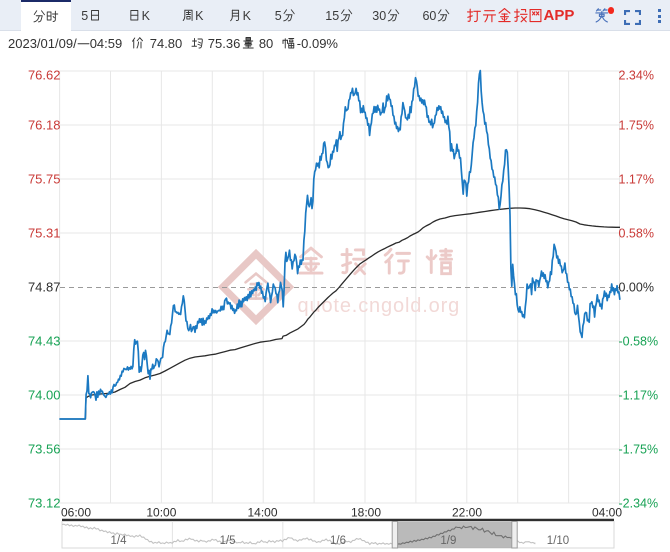 The image size is (670, 552). I want to click on svg-text: 74.00, so click(44, 395).